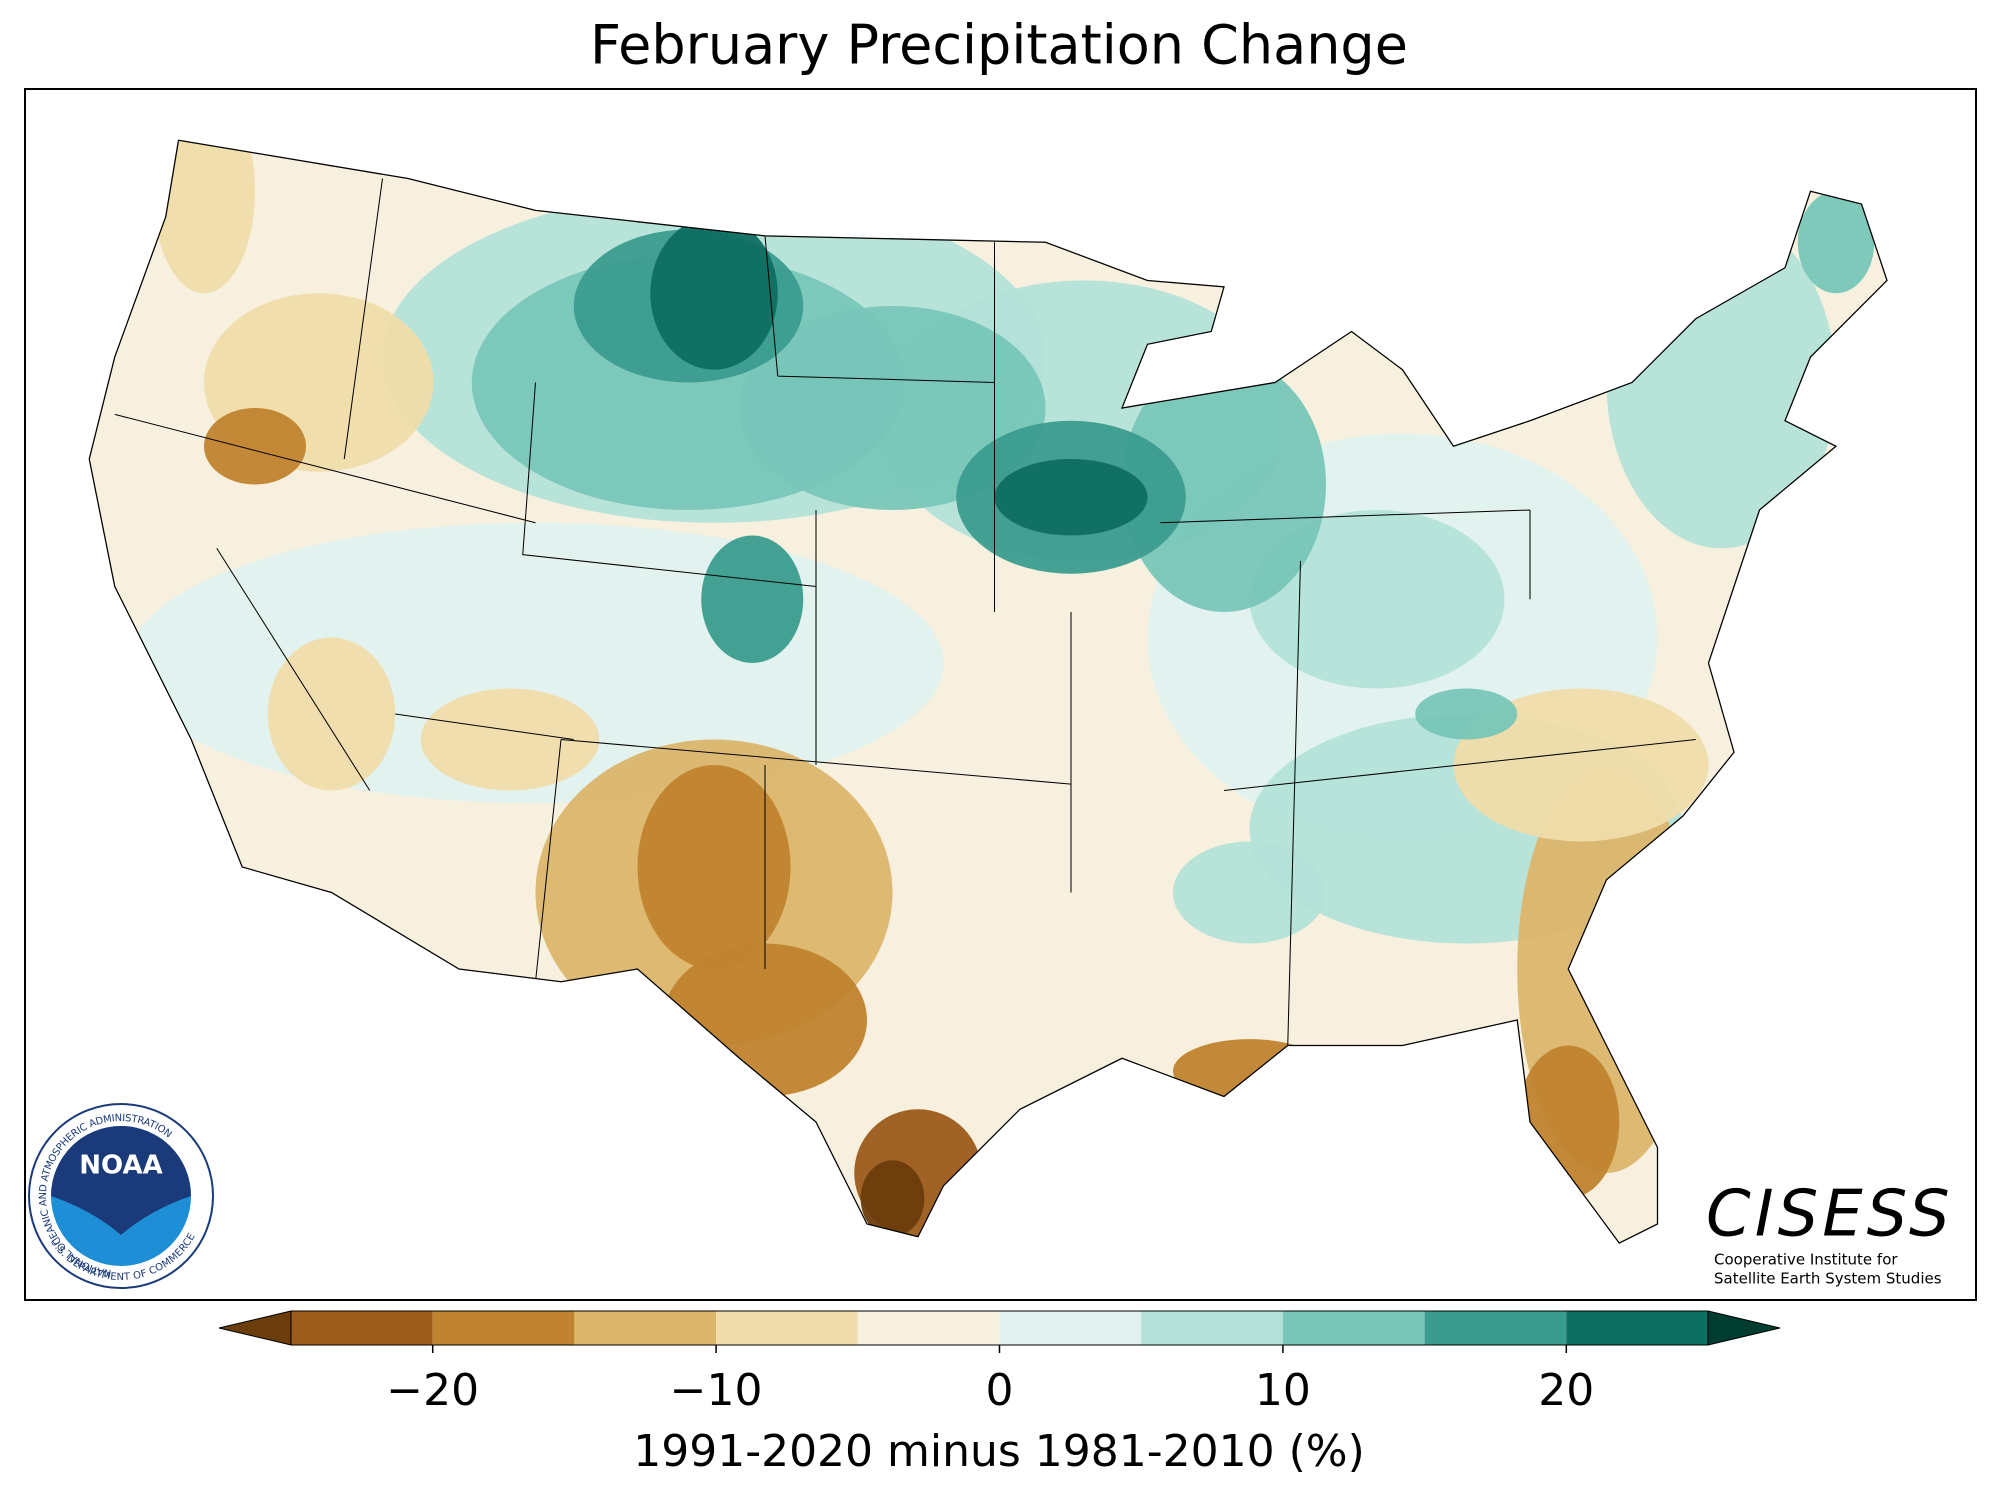 This screenshot has height=1511, width=1999. What do you see at coordinates (999, 1451) in the screenshot?
I see `colorbar-label: 1991-2020 minus 1981-2010 (%)` at bounding box center [999, 1451].